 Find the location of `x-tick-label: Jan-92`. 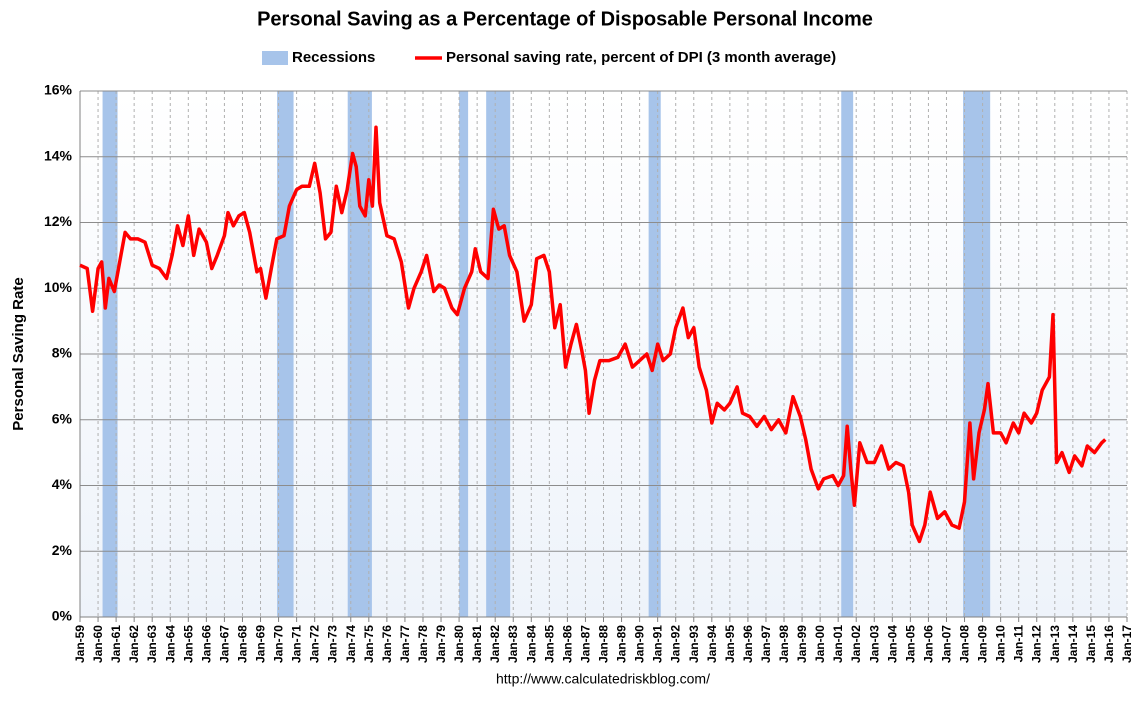

x-tick-label: Jan-92 is located at coordinates (676, 644).